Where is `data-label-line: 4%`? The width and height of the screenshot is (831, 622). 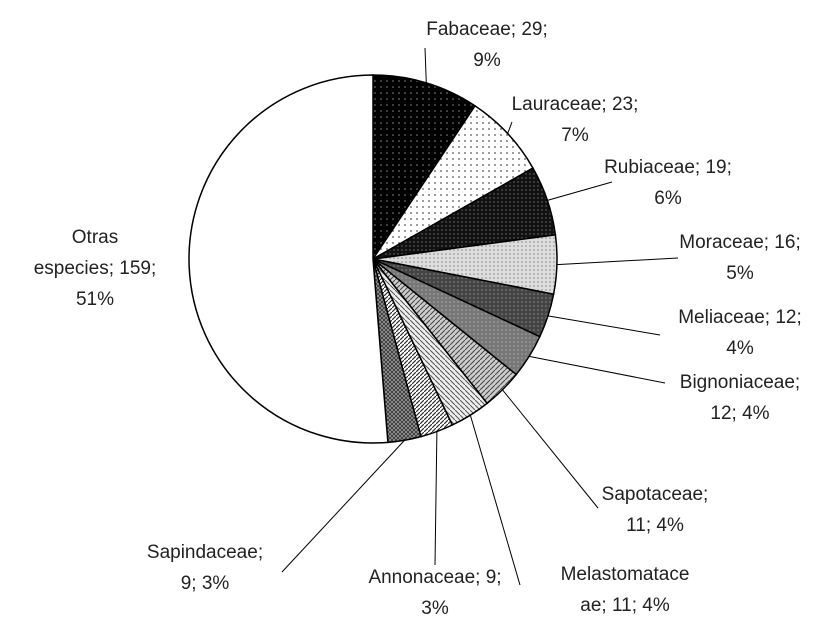
data-label-line: 4% is located at coordinates (740, 348).